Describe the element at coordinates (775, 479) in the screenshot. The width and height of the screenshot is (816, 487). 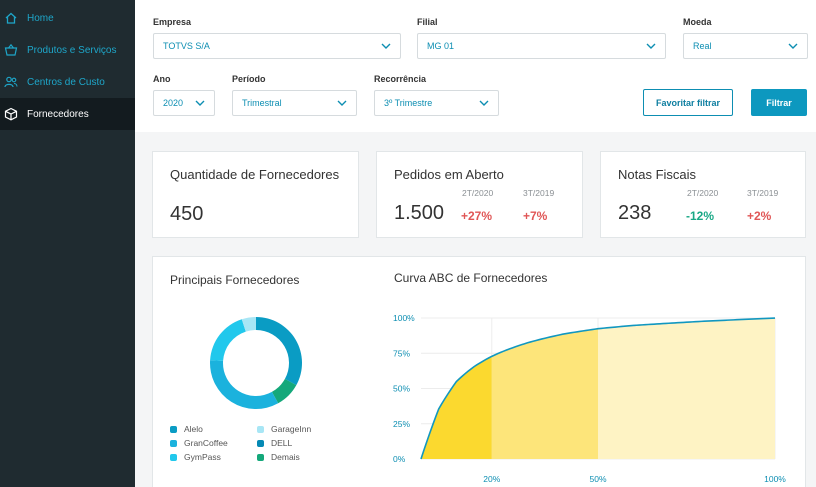
I see `x-tick-label: 100%` at that location.